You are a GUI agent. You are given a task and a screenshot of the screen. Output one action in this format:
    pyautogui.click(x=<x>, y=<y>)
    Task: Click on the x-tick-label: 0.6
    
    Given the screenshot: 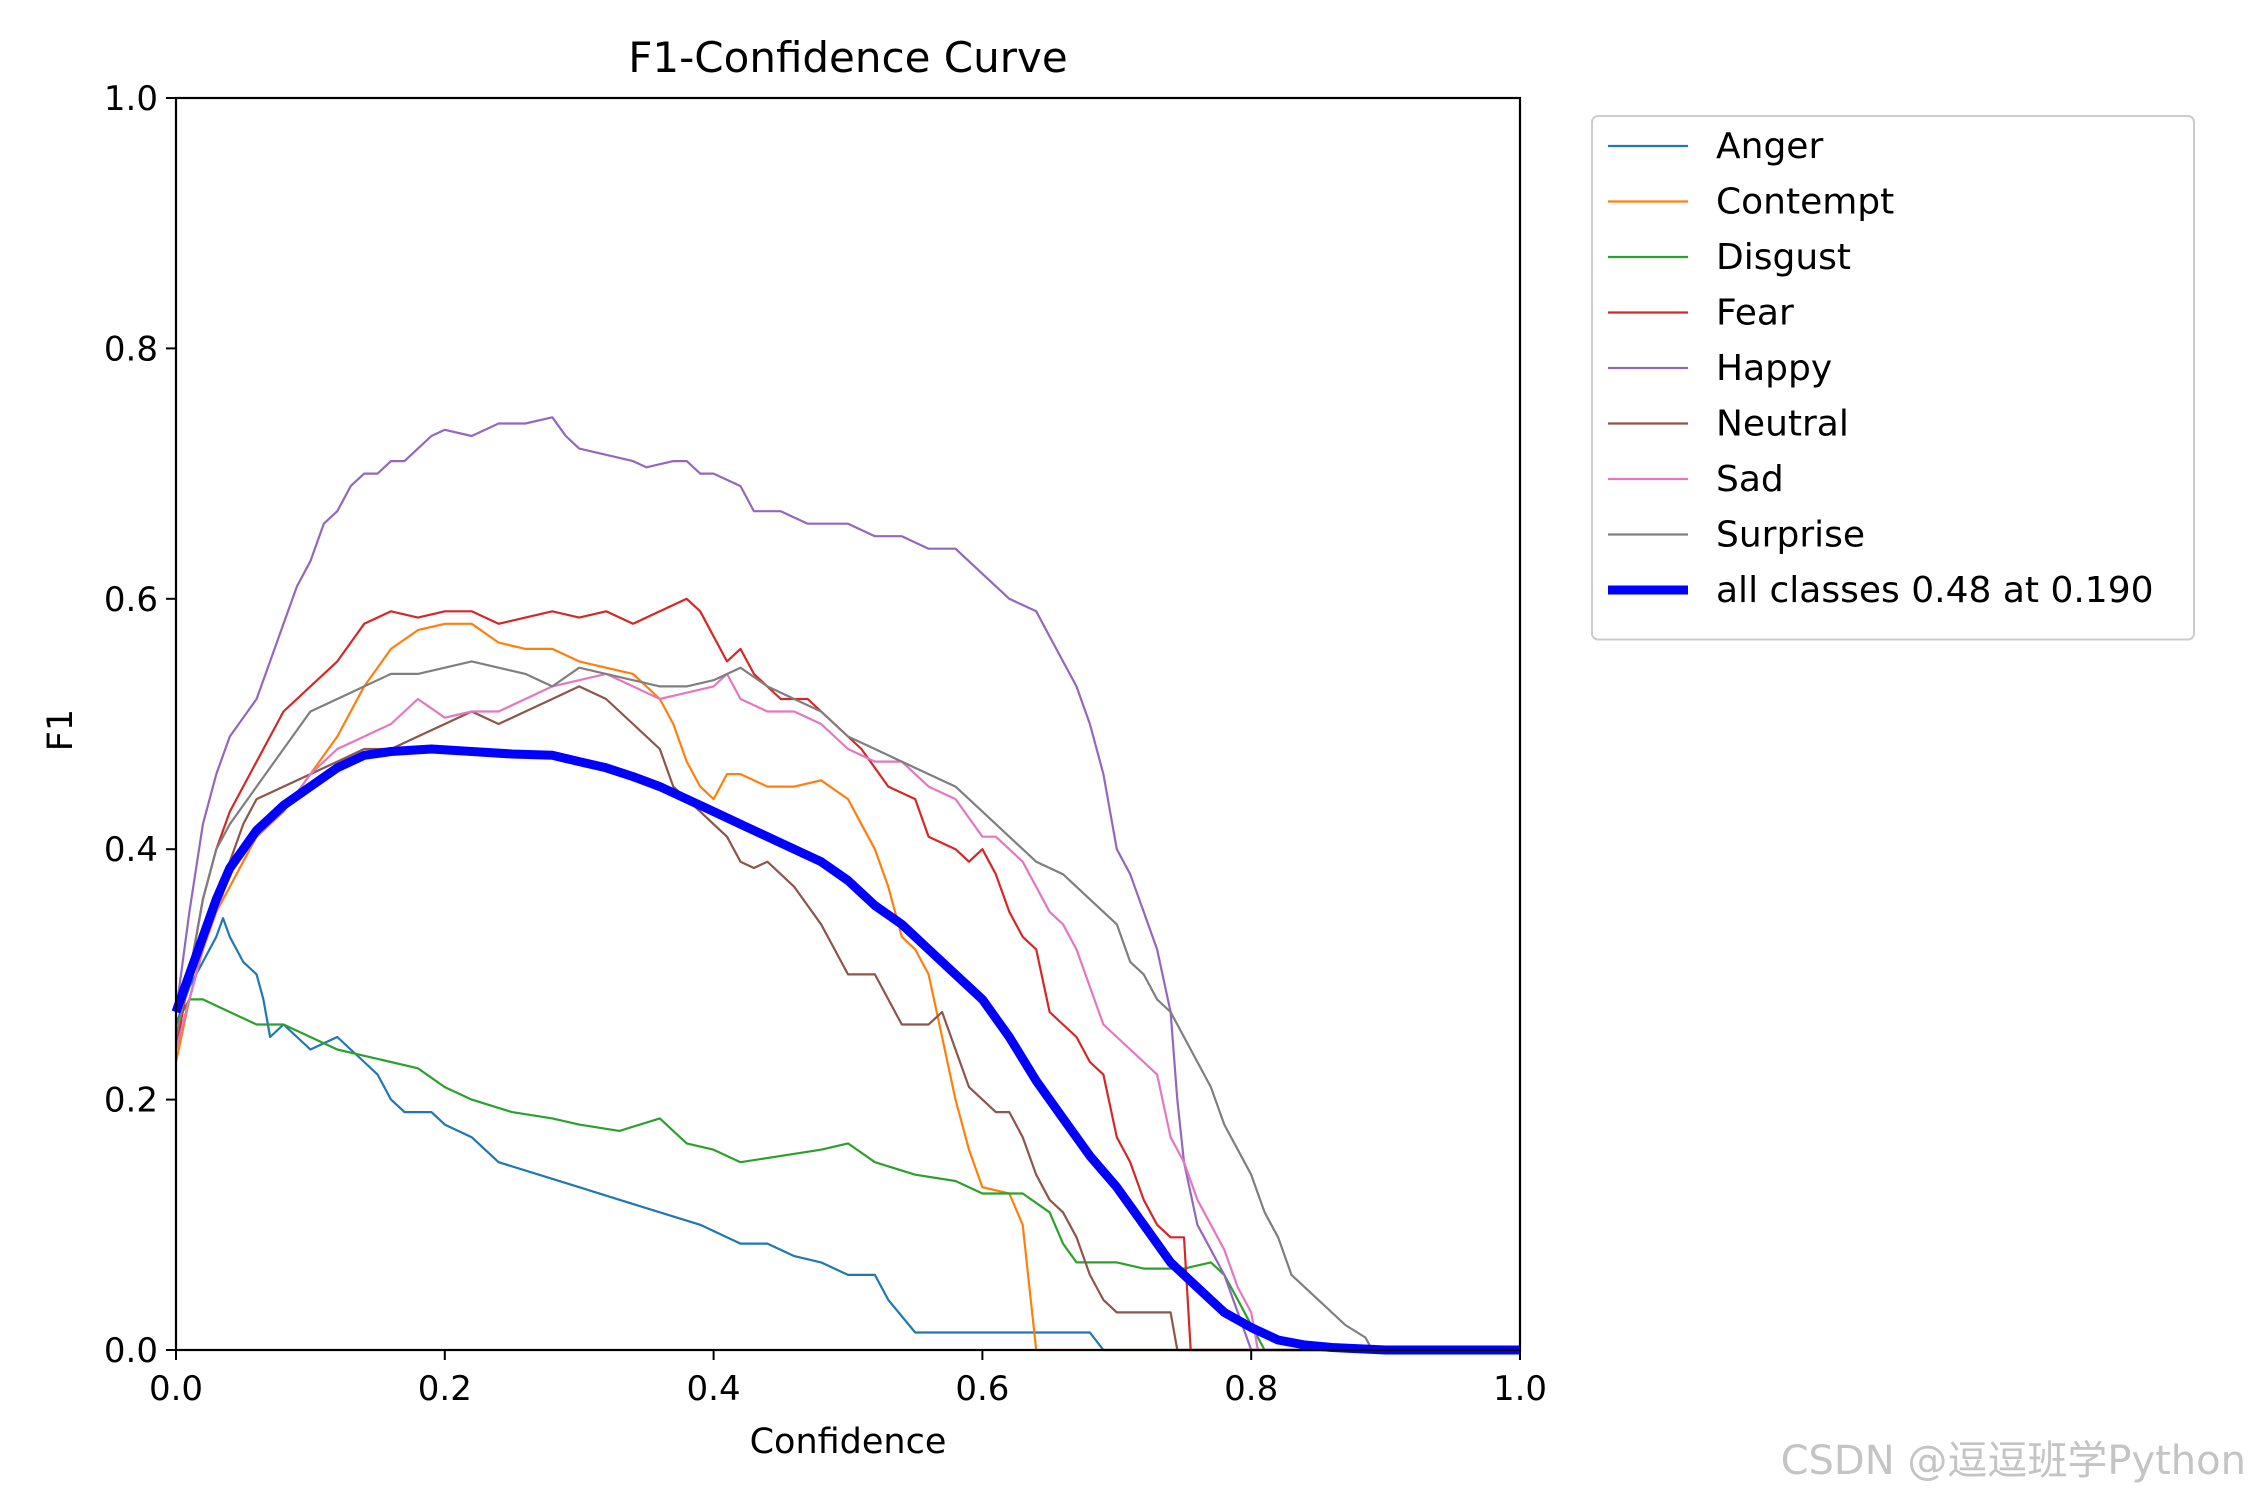 What is the action you would take?
    pyautogui.click(x=982, y=1389)
    